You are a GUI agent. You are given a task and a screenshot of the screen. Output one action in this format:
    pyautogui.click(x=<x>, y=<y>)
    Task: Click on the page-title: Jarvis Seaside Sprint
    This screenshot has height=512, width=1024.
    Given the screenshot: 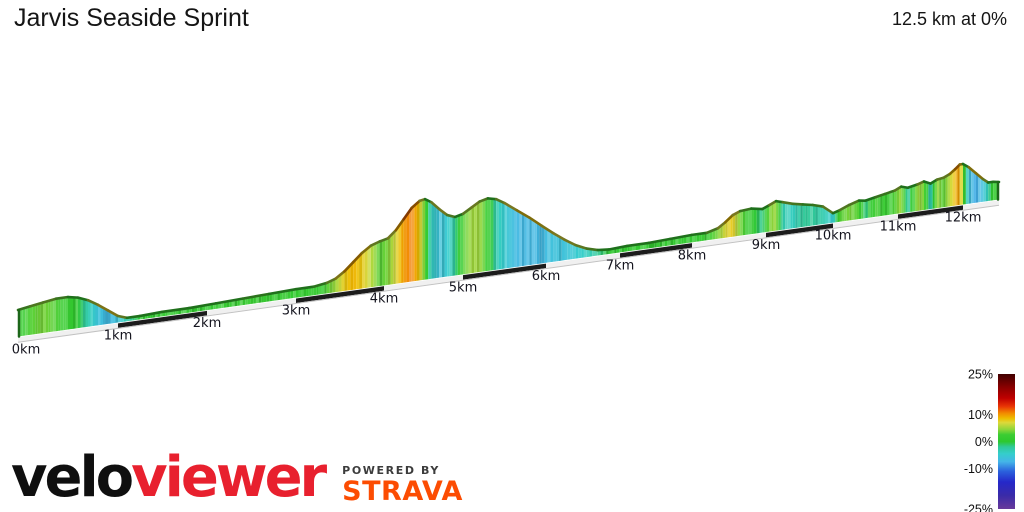 What is the action you would take?
    pyautogui.click(x=131, y=18)
    